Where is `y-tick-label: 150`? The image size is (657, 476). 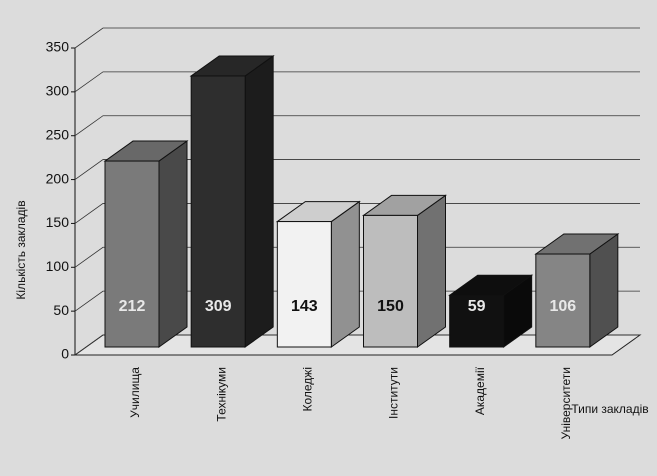
y-tick-label: 150 is located at coordinates (58, 222).